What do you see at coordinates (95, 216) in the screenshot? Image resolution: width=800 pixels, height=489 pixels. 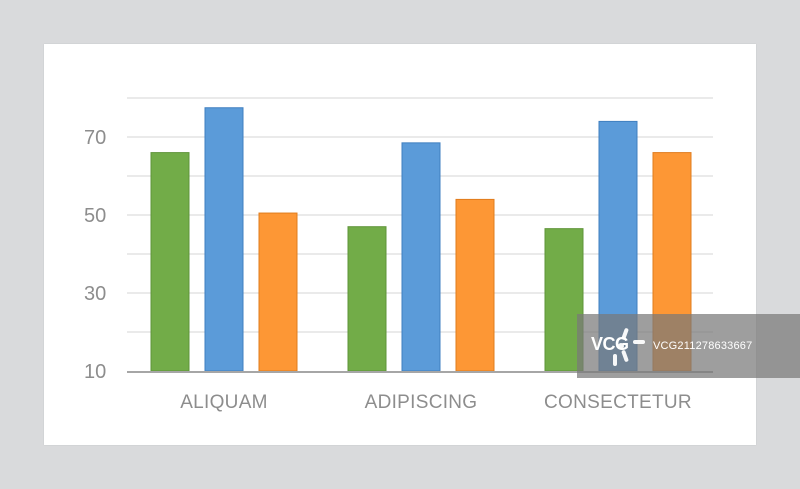 I see `y-tick-label: 50` at bounding box center [95, 216].